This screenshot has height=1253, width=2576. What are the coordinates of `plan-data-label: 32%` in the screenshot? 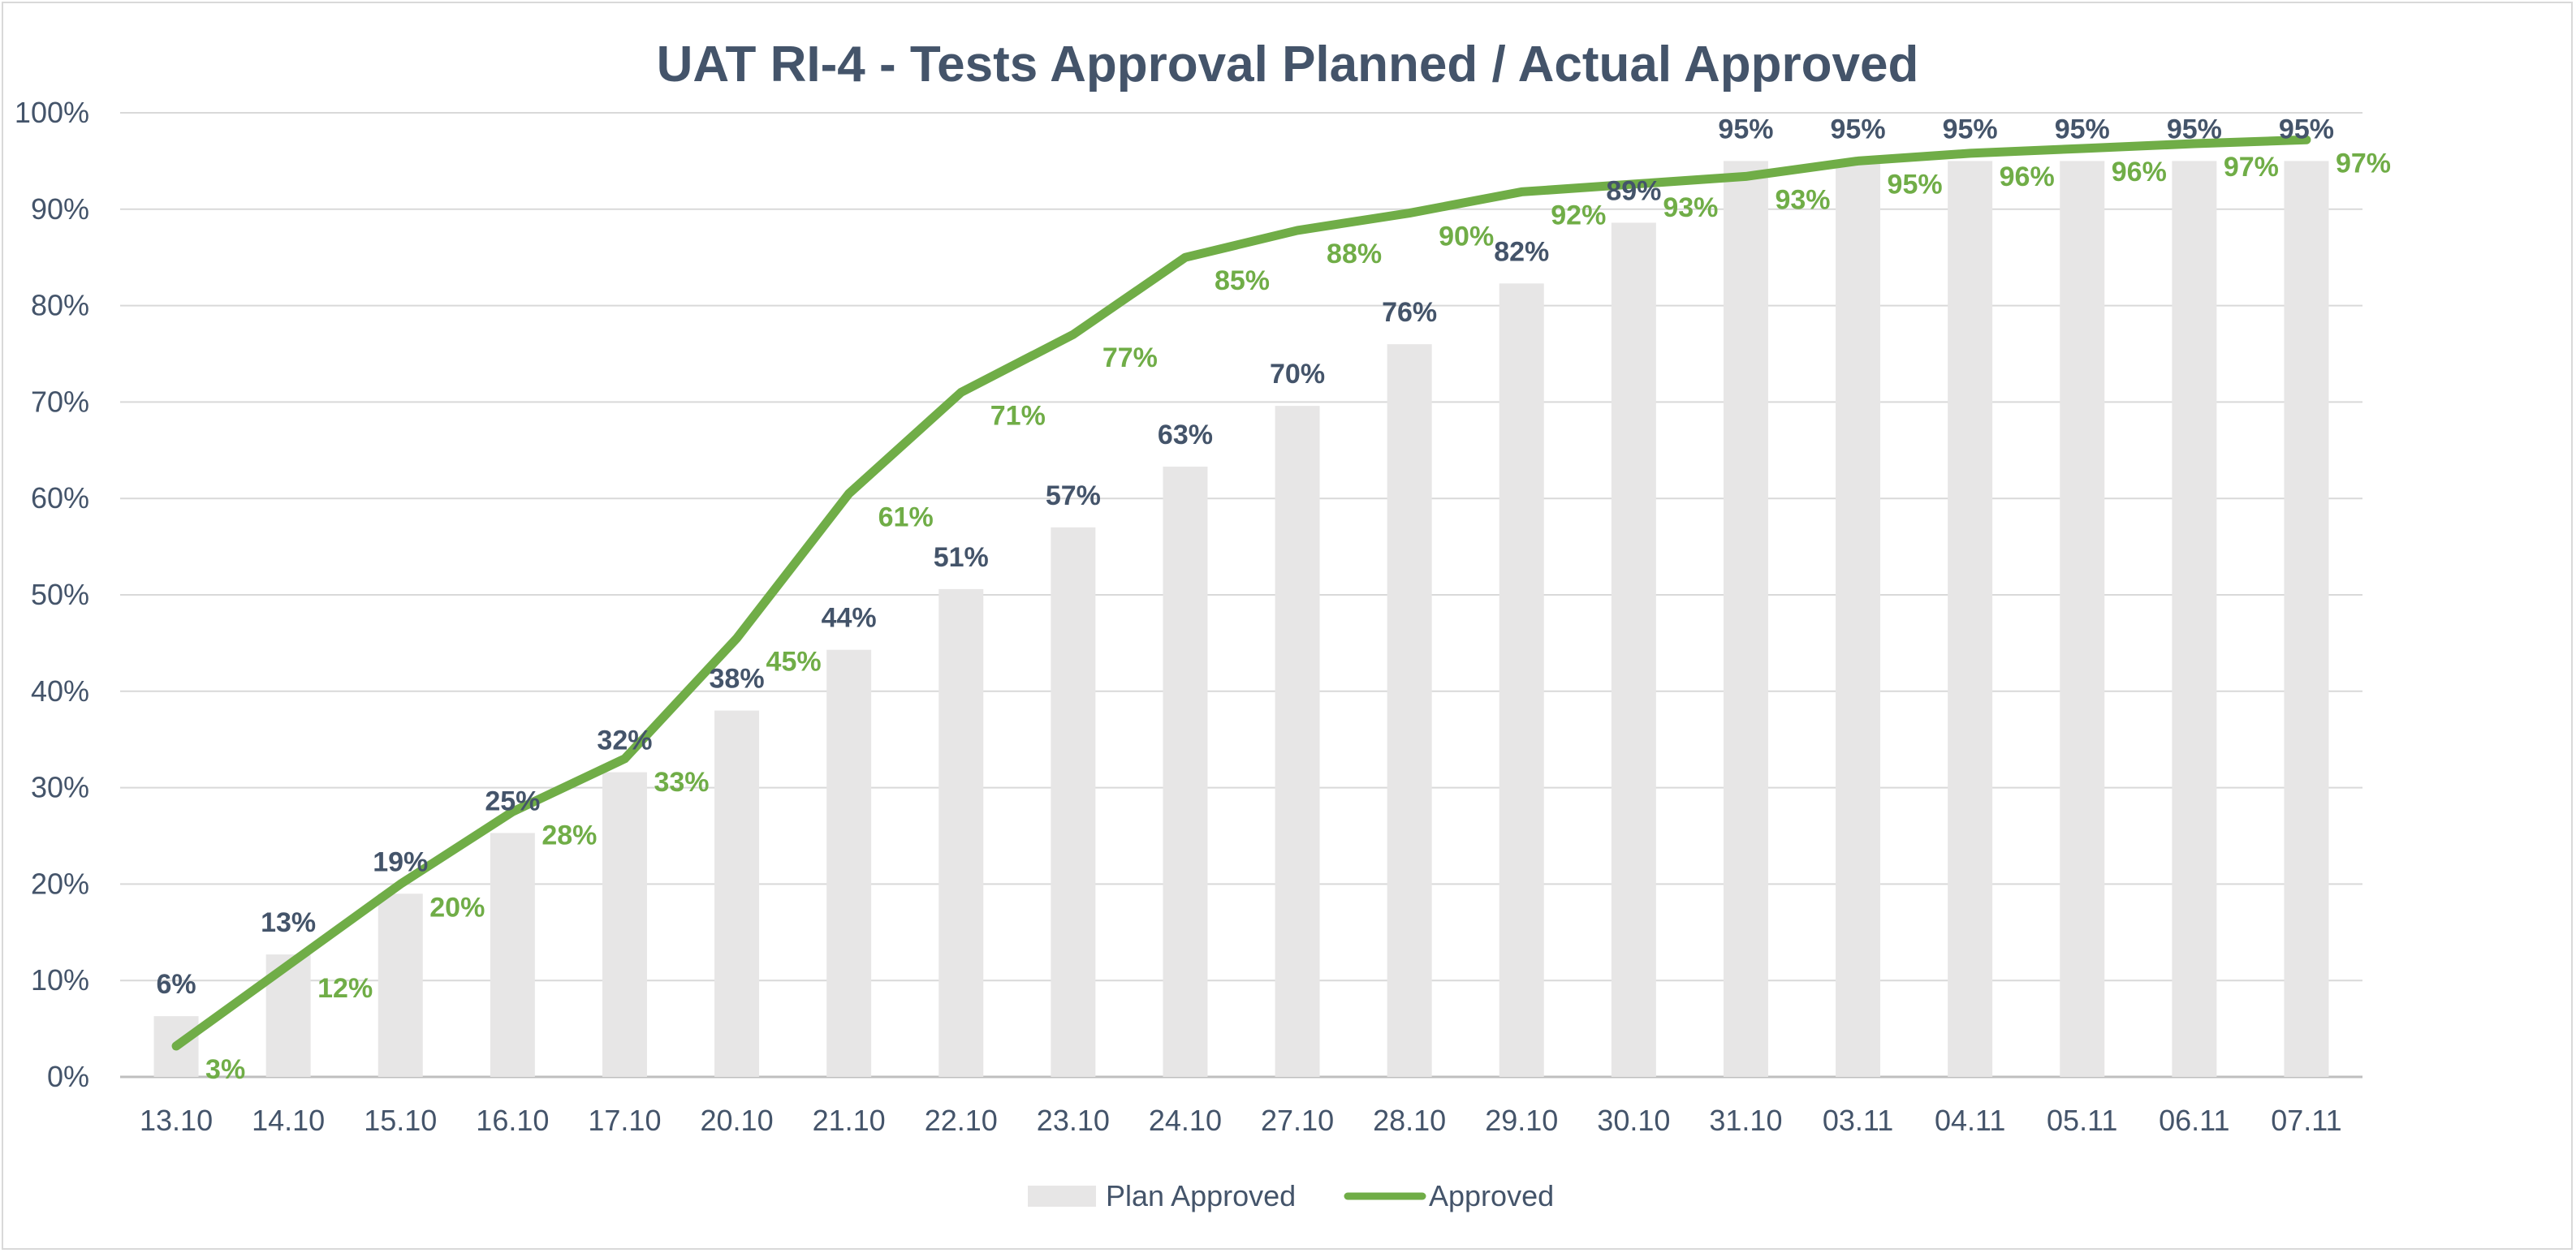 It's located at (624, 741).